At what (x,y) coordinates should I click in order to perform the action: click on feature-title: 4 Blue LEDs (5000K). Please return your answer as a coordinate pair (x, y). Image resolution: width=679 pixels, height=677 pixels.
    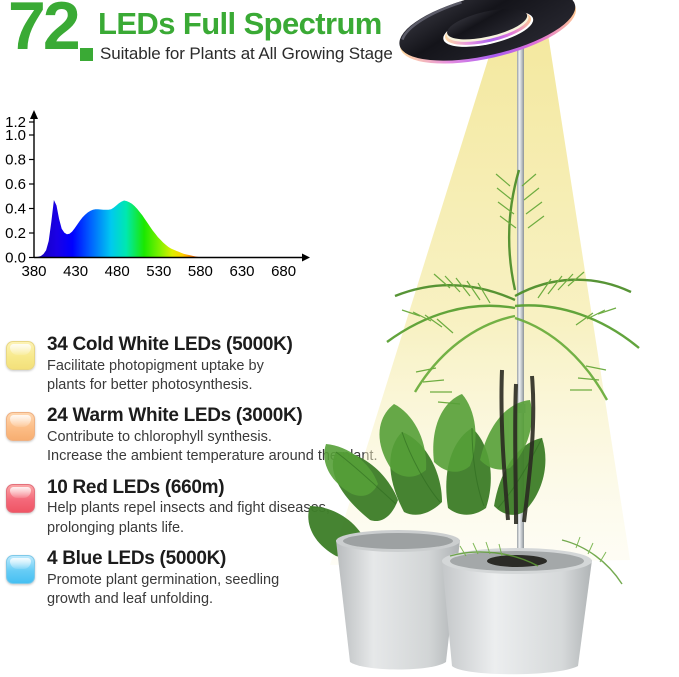
    Looking at the image, I should click on (137, 558).